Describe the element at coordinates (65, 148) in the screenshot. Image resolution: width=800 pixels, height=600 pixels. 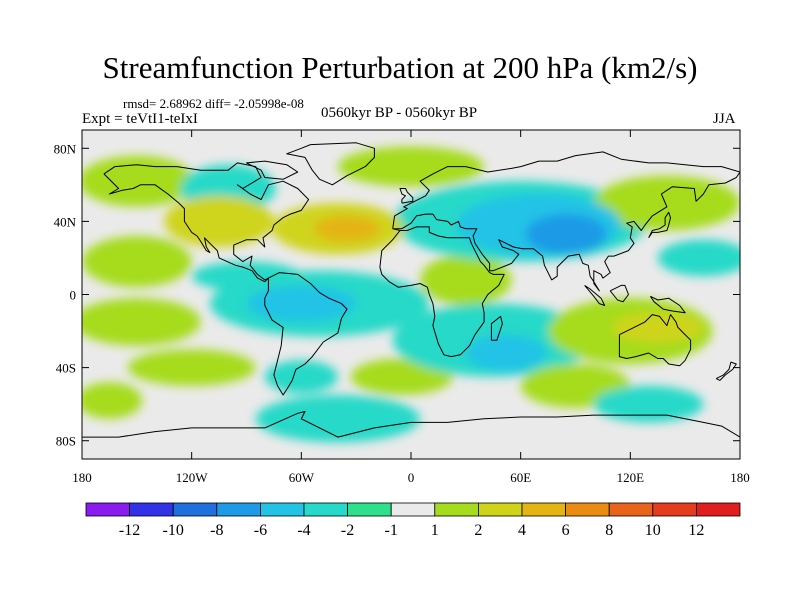
I see `y-tick-label: 80N` at that location.